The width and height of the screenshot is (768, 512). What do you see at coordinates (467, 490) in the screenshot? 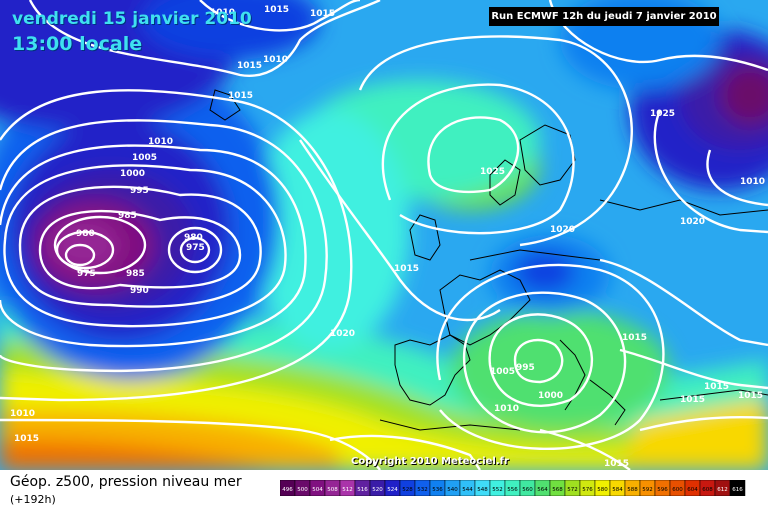
I see `color-scale-tick: 544` at bounding box center [467, 490].